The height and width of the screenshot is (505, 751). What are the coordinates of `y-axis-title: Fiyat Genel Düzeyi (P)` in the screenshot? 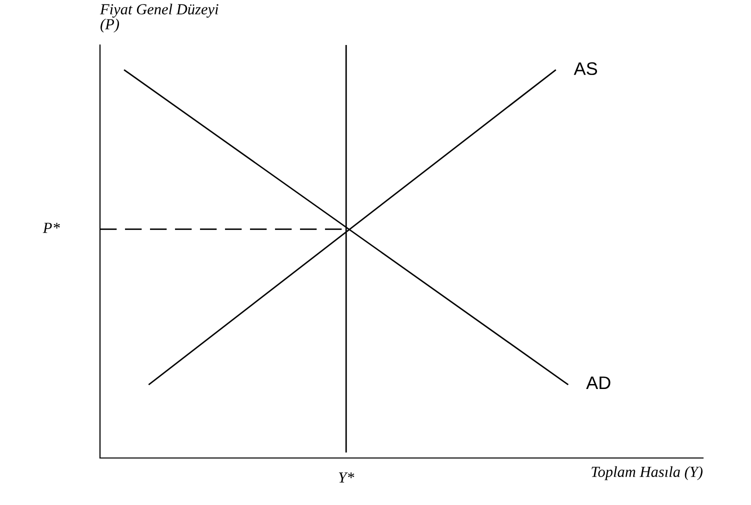 It's located at (159, 18).